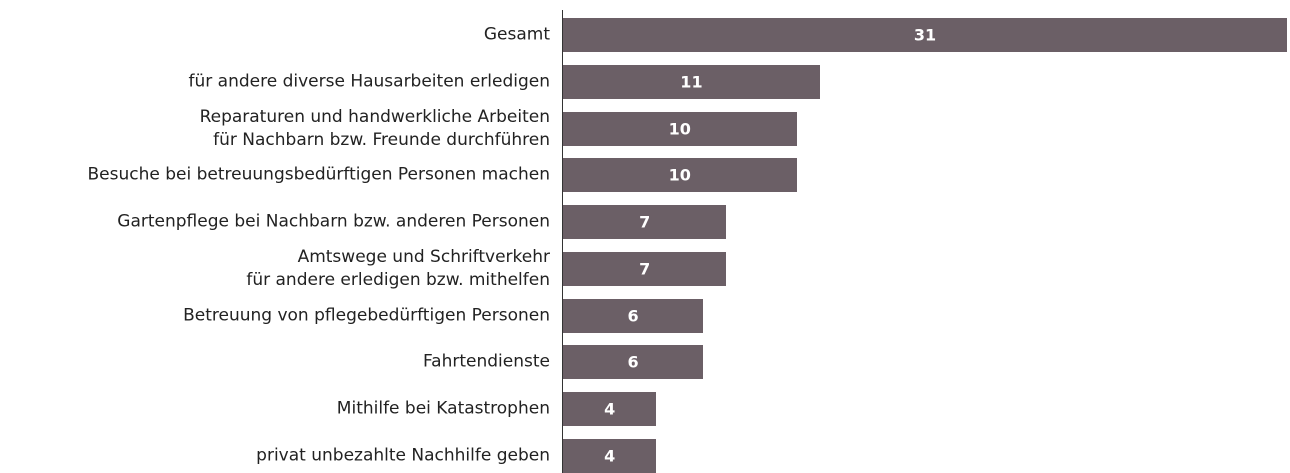  I want to click on category-label: Mithilfe bei Katastrophen, so click(443, 408).